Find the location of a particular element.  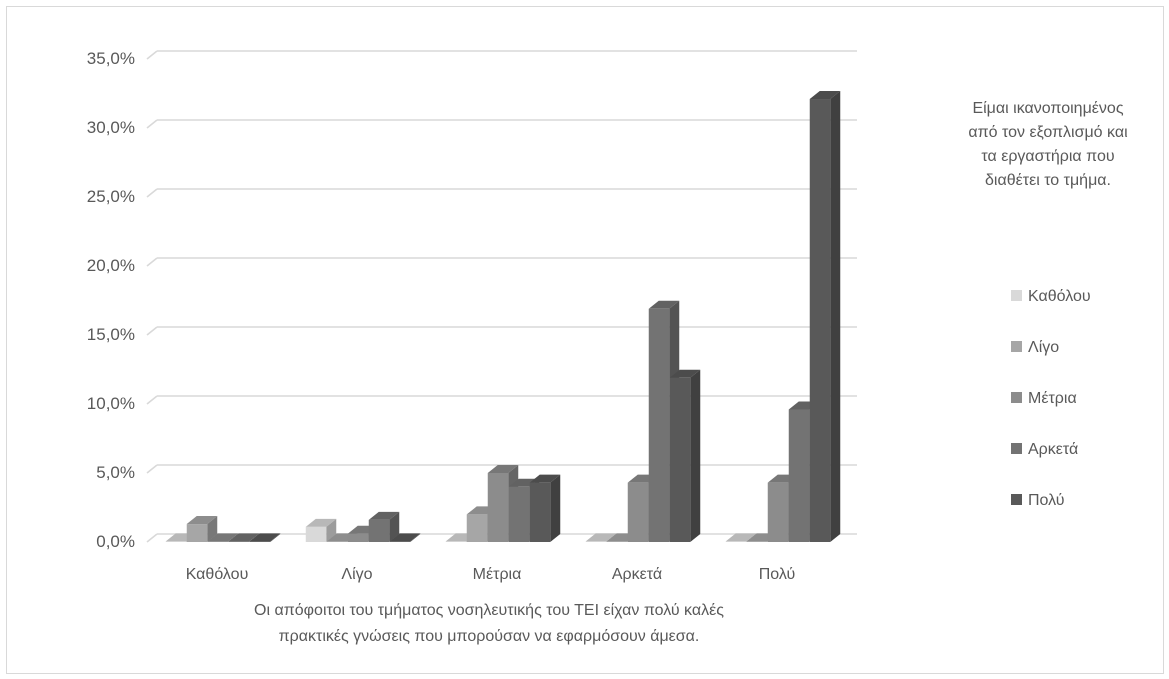

legend-title-line-1: Είμαι ικανοποιημένος is located at coordinates (1047, 108).